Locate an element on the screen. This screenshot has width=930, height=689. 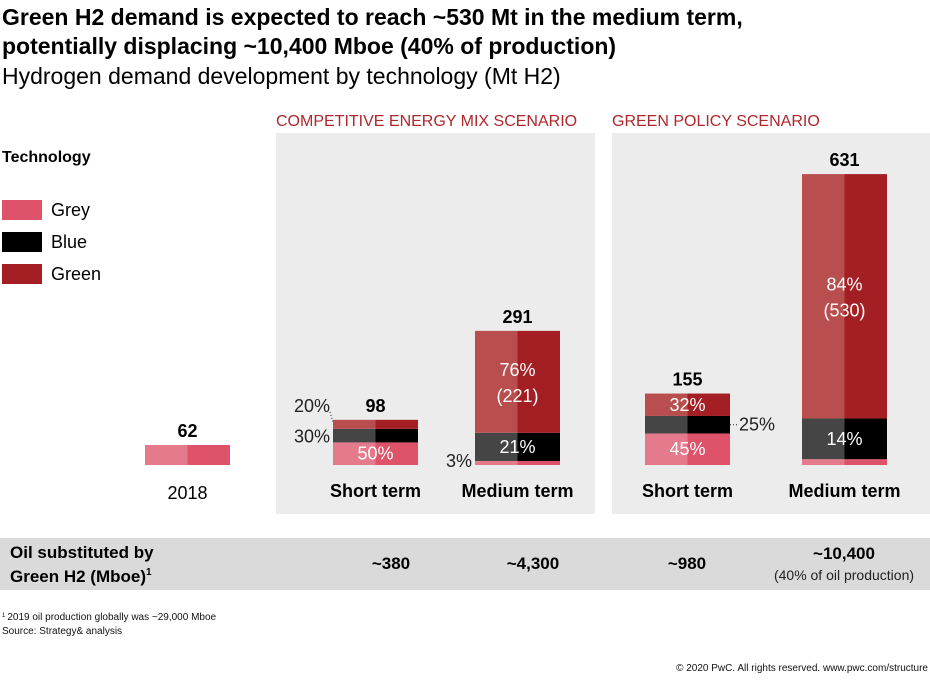
segment-label-green: (221) is located at coordinates (517, 396).